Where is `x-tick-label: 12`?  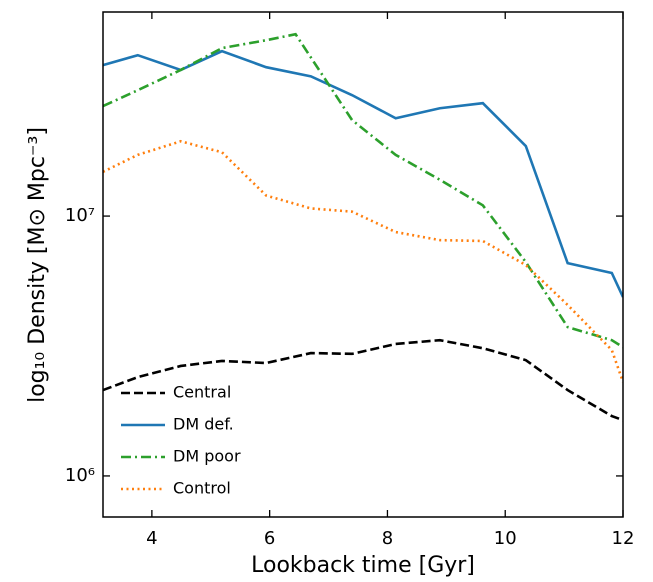 x-tick-label: 12 is located at coordinates (623, 538).